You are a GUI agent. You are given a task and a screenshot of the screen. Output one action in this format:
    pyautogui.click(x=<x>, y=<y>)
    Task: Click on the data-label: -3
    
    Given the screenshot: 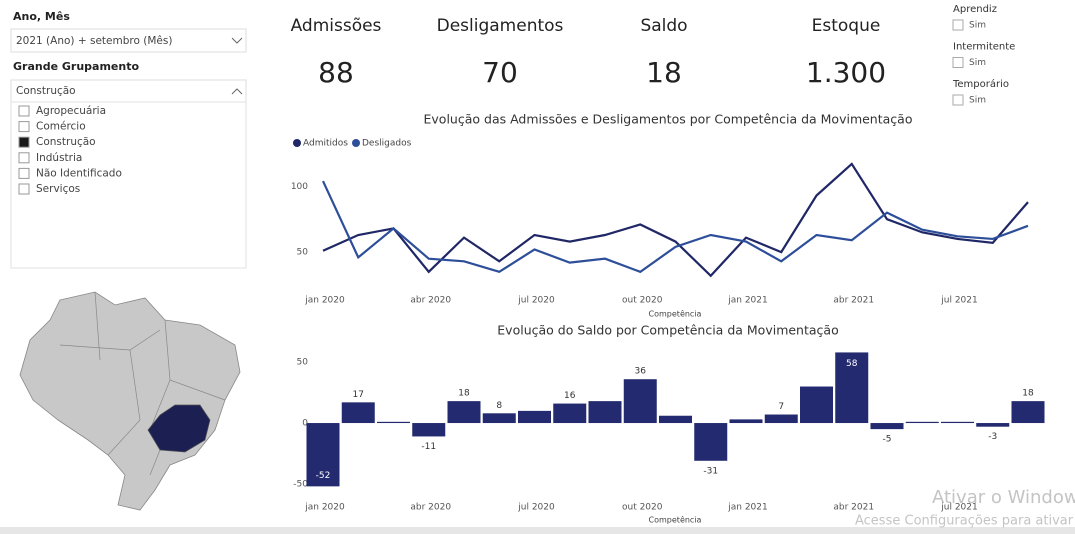 What is the action you would take?
    pyautogui.click(x=992, y=437)
    